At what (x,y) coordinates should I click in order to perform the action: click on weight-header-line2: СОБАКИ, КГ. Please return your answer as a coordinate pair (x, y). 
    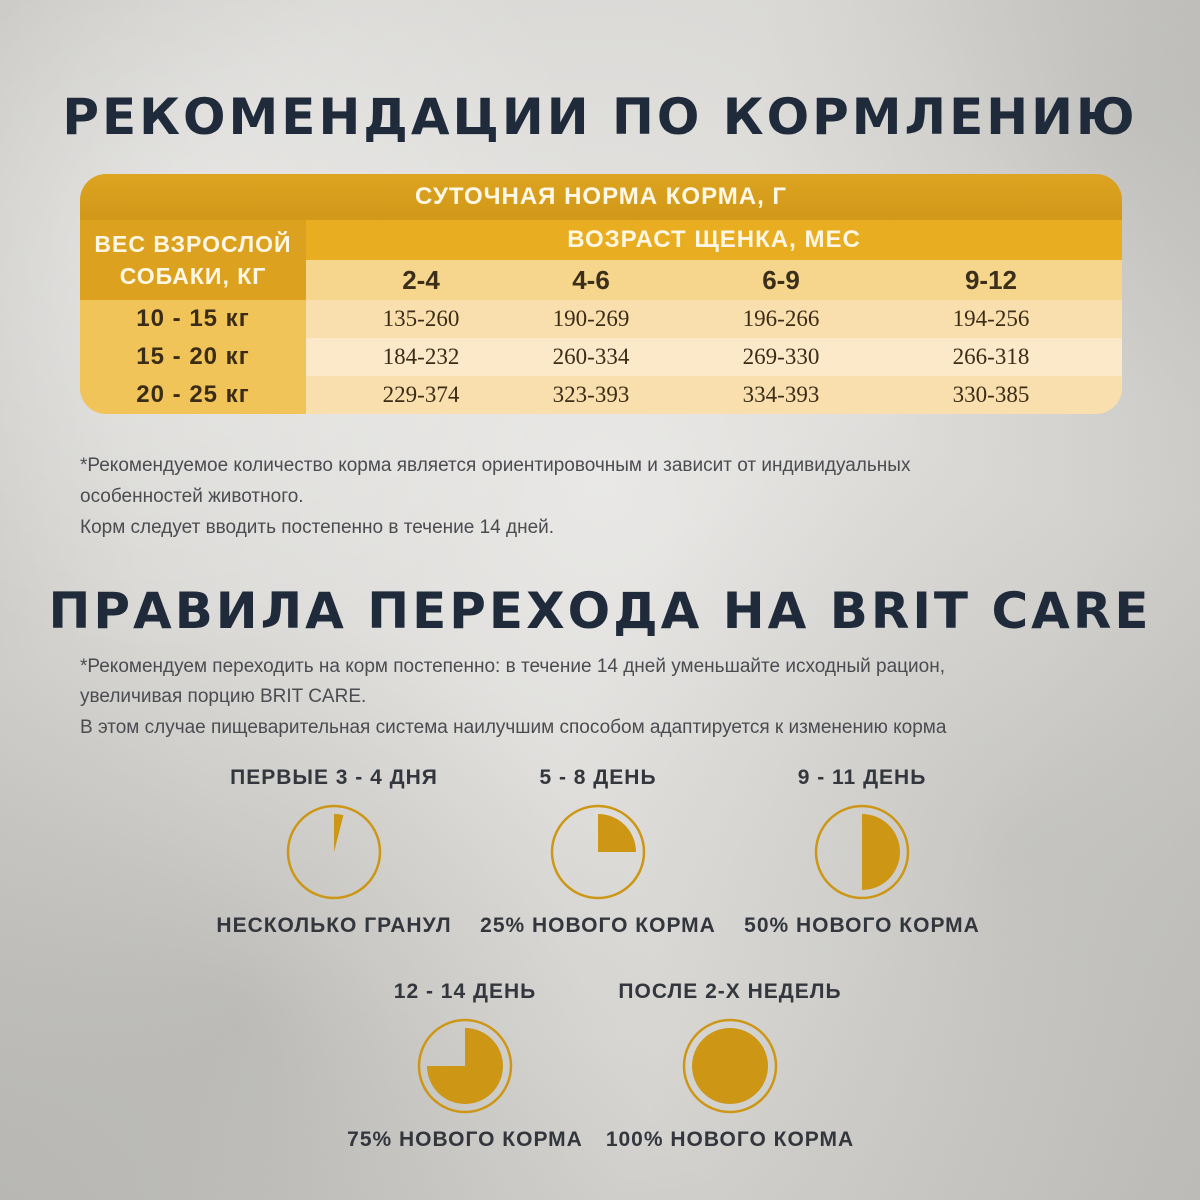
    Looking at the image, I should click on (193, 276).